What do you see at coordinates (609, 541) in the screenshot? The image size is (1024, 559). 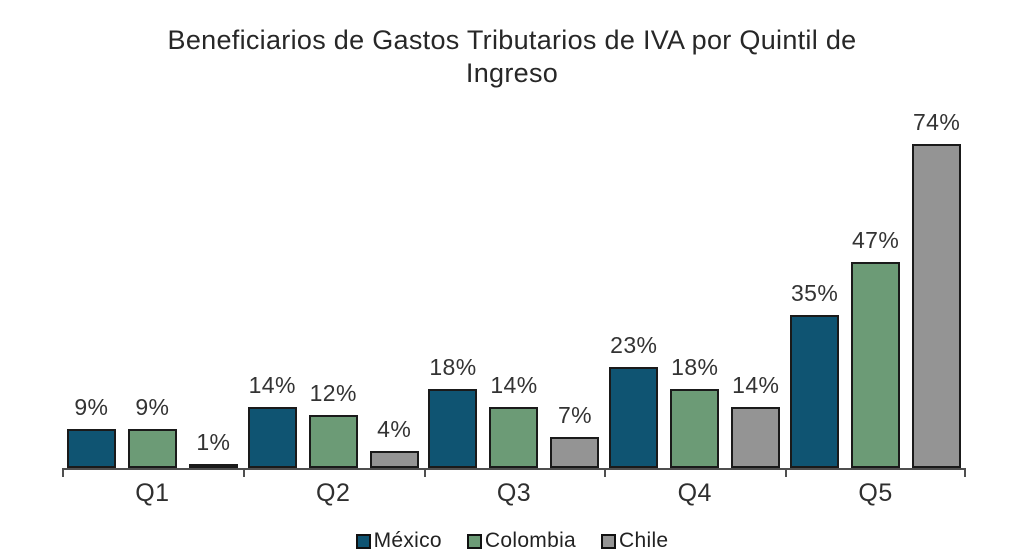 I see `legend-swatch-chile` at bounding box center [609, 541].